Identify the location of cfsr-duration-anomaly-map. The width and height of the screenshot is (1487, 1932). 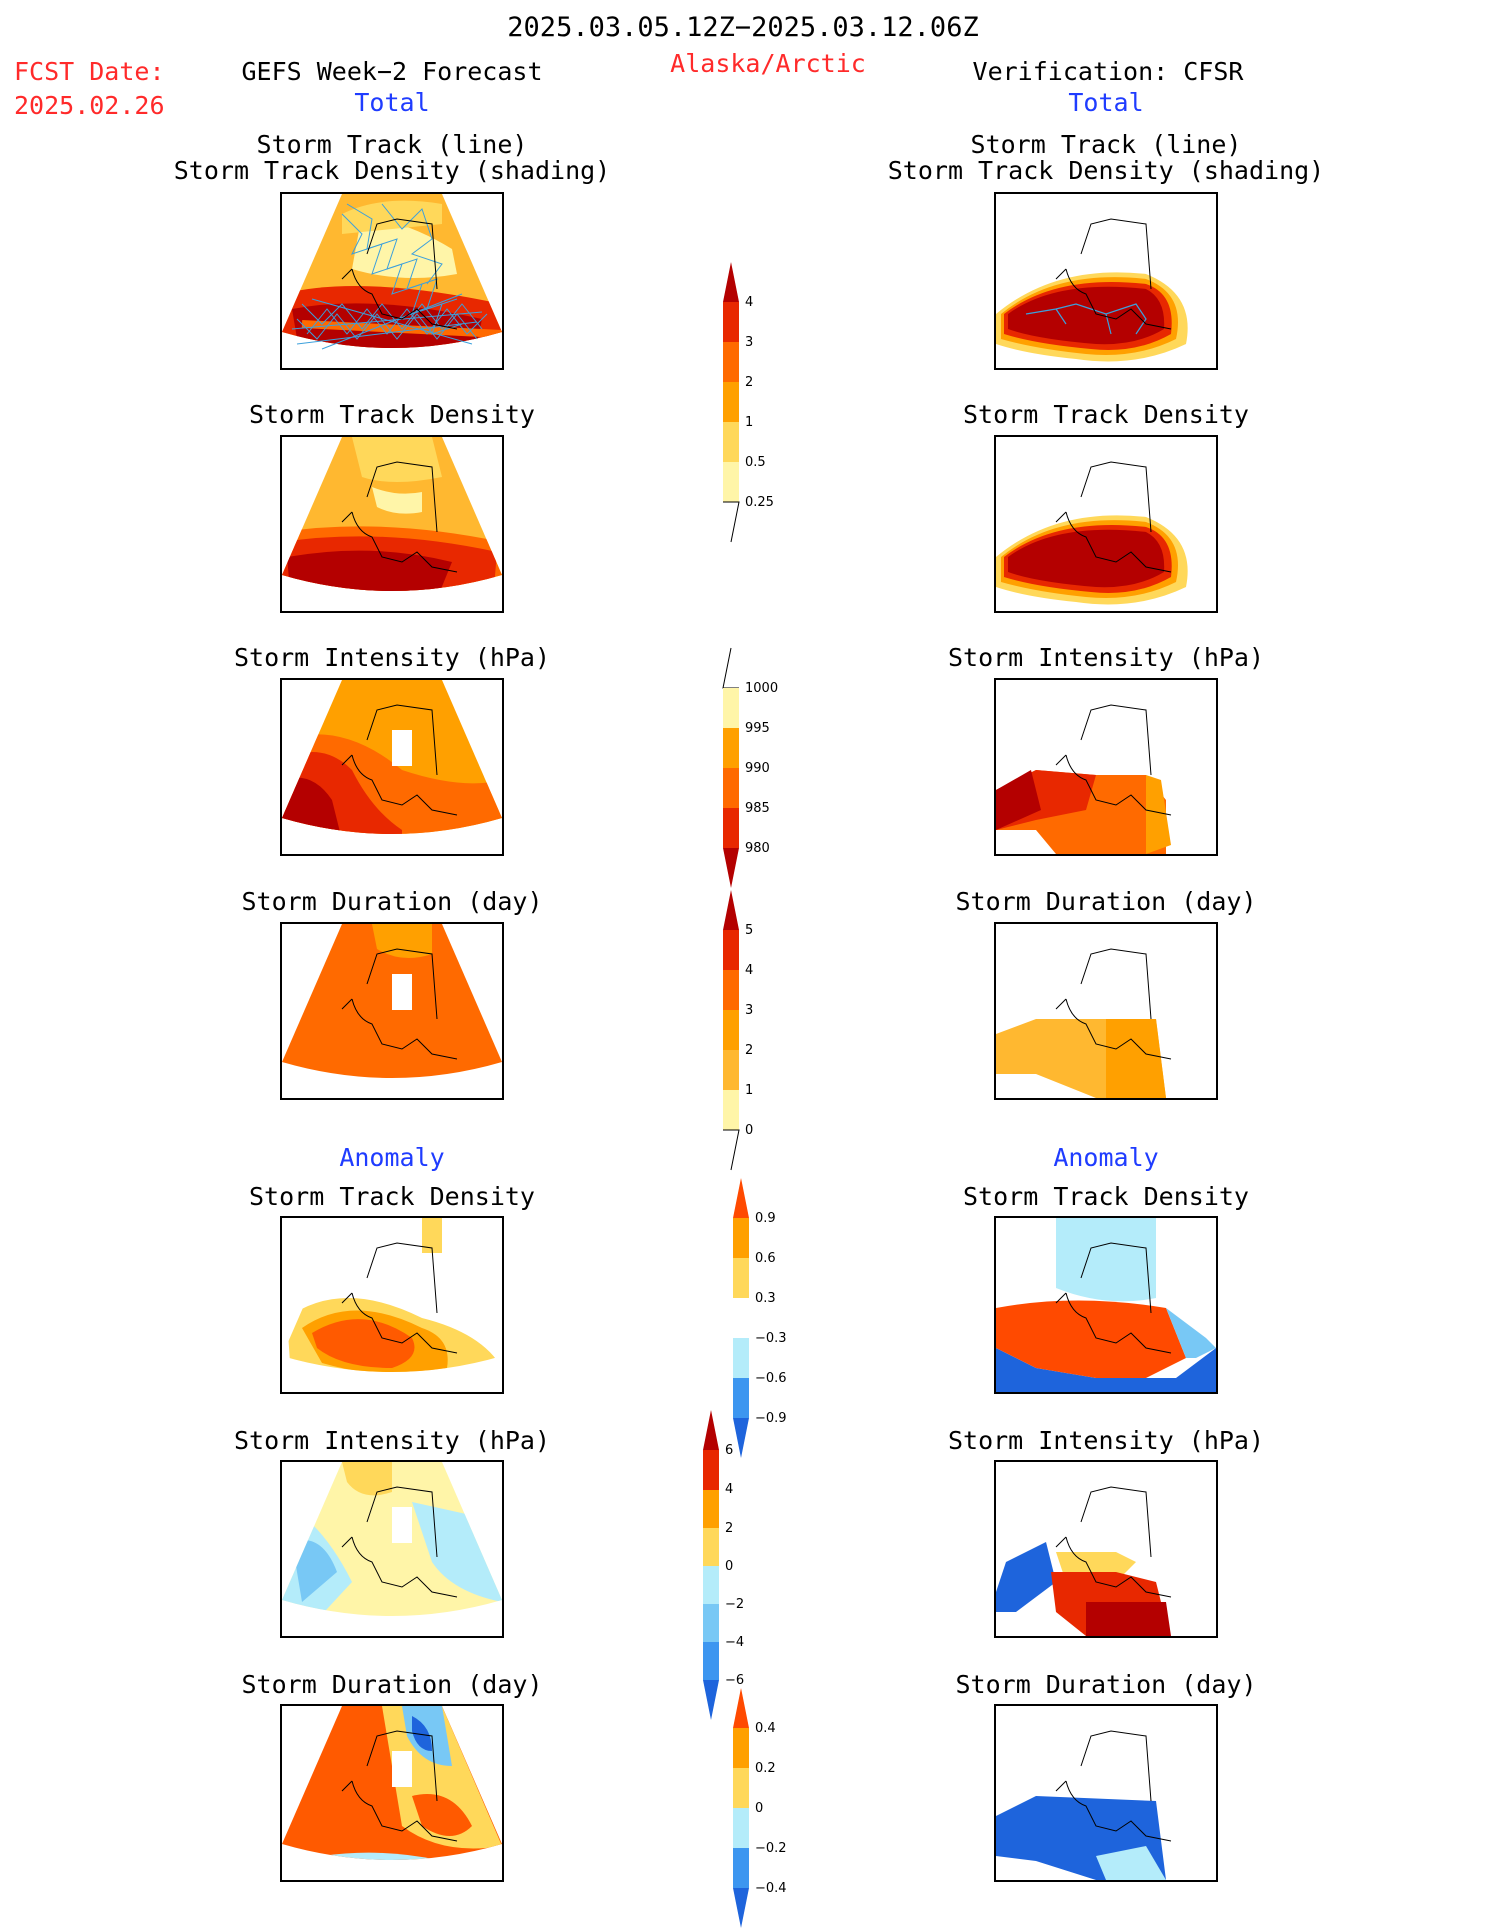
(1106, 1793).